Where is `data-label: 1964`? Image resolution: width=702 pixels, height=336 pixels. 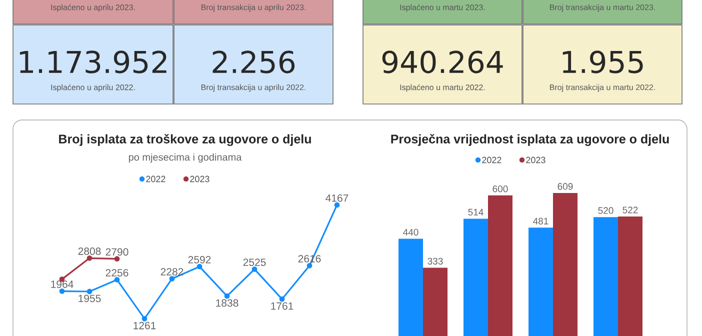 data-label: 1964 is located at coordinates (62, 284).